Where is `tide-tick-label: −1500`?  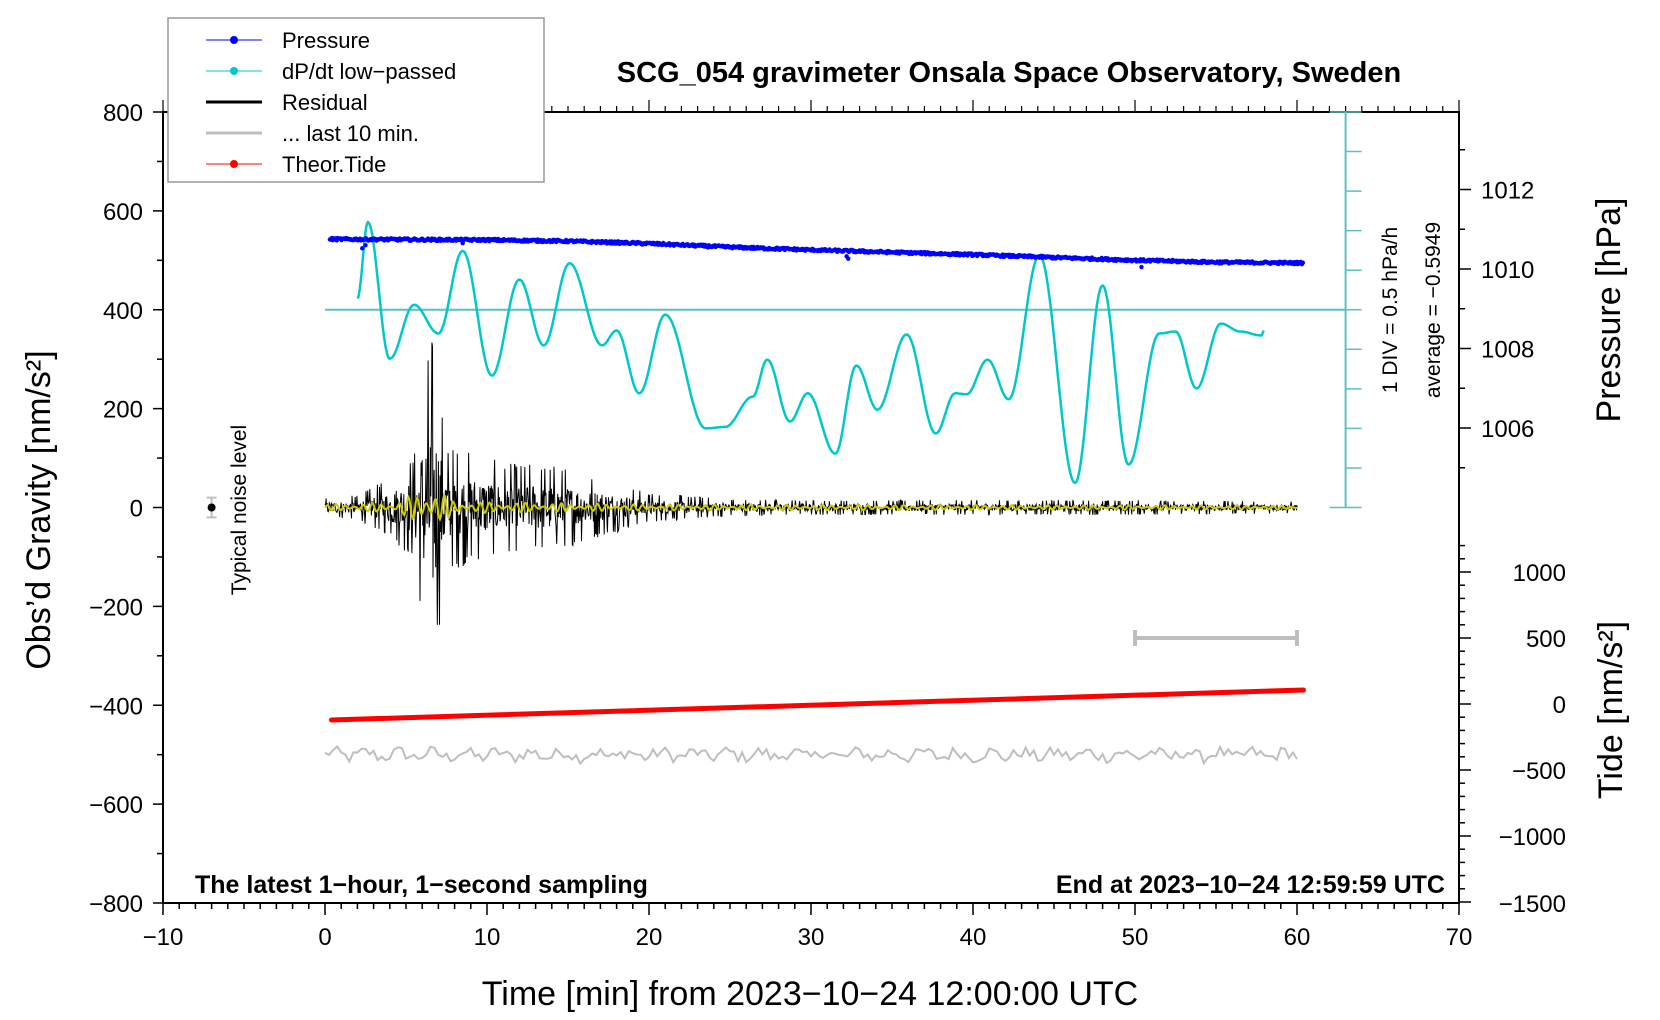
tide-tick-label: −1500 is located at coordinates (1532, 904).